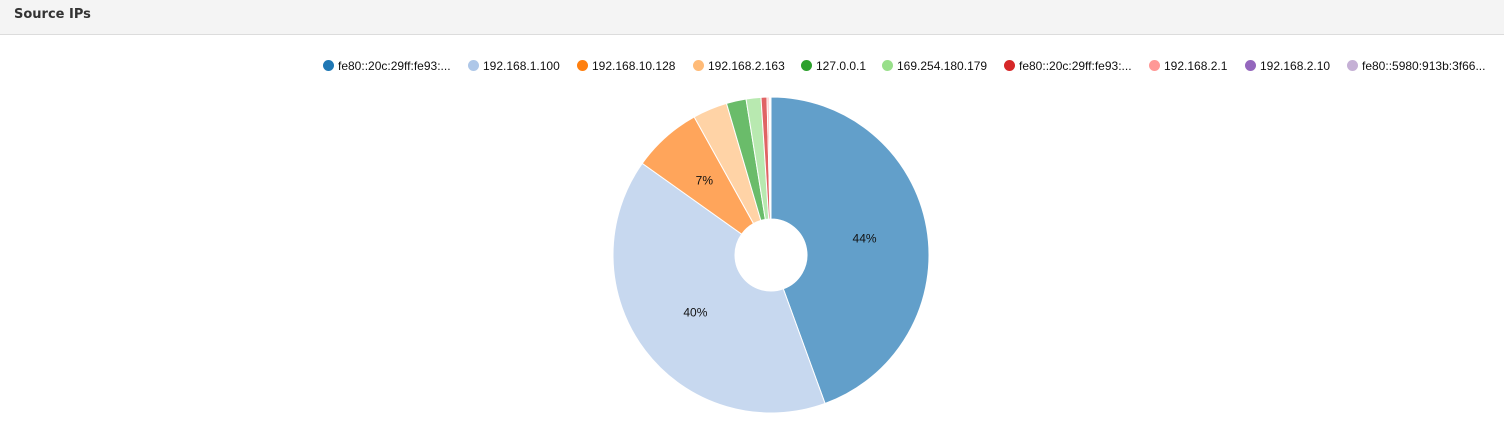 The height and width of the screenshot is (424, 1504). Describe the element at coordinates (705, 180) in the screenshot. I see `slice-data-label: 7%` at that location.